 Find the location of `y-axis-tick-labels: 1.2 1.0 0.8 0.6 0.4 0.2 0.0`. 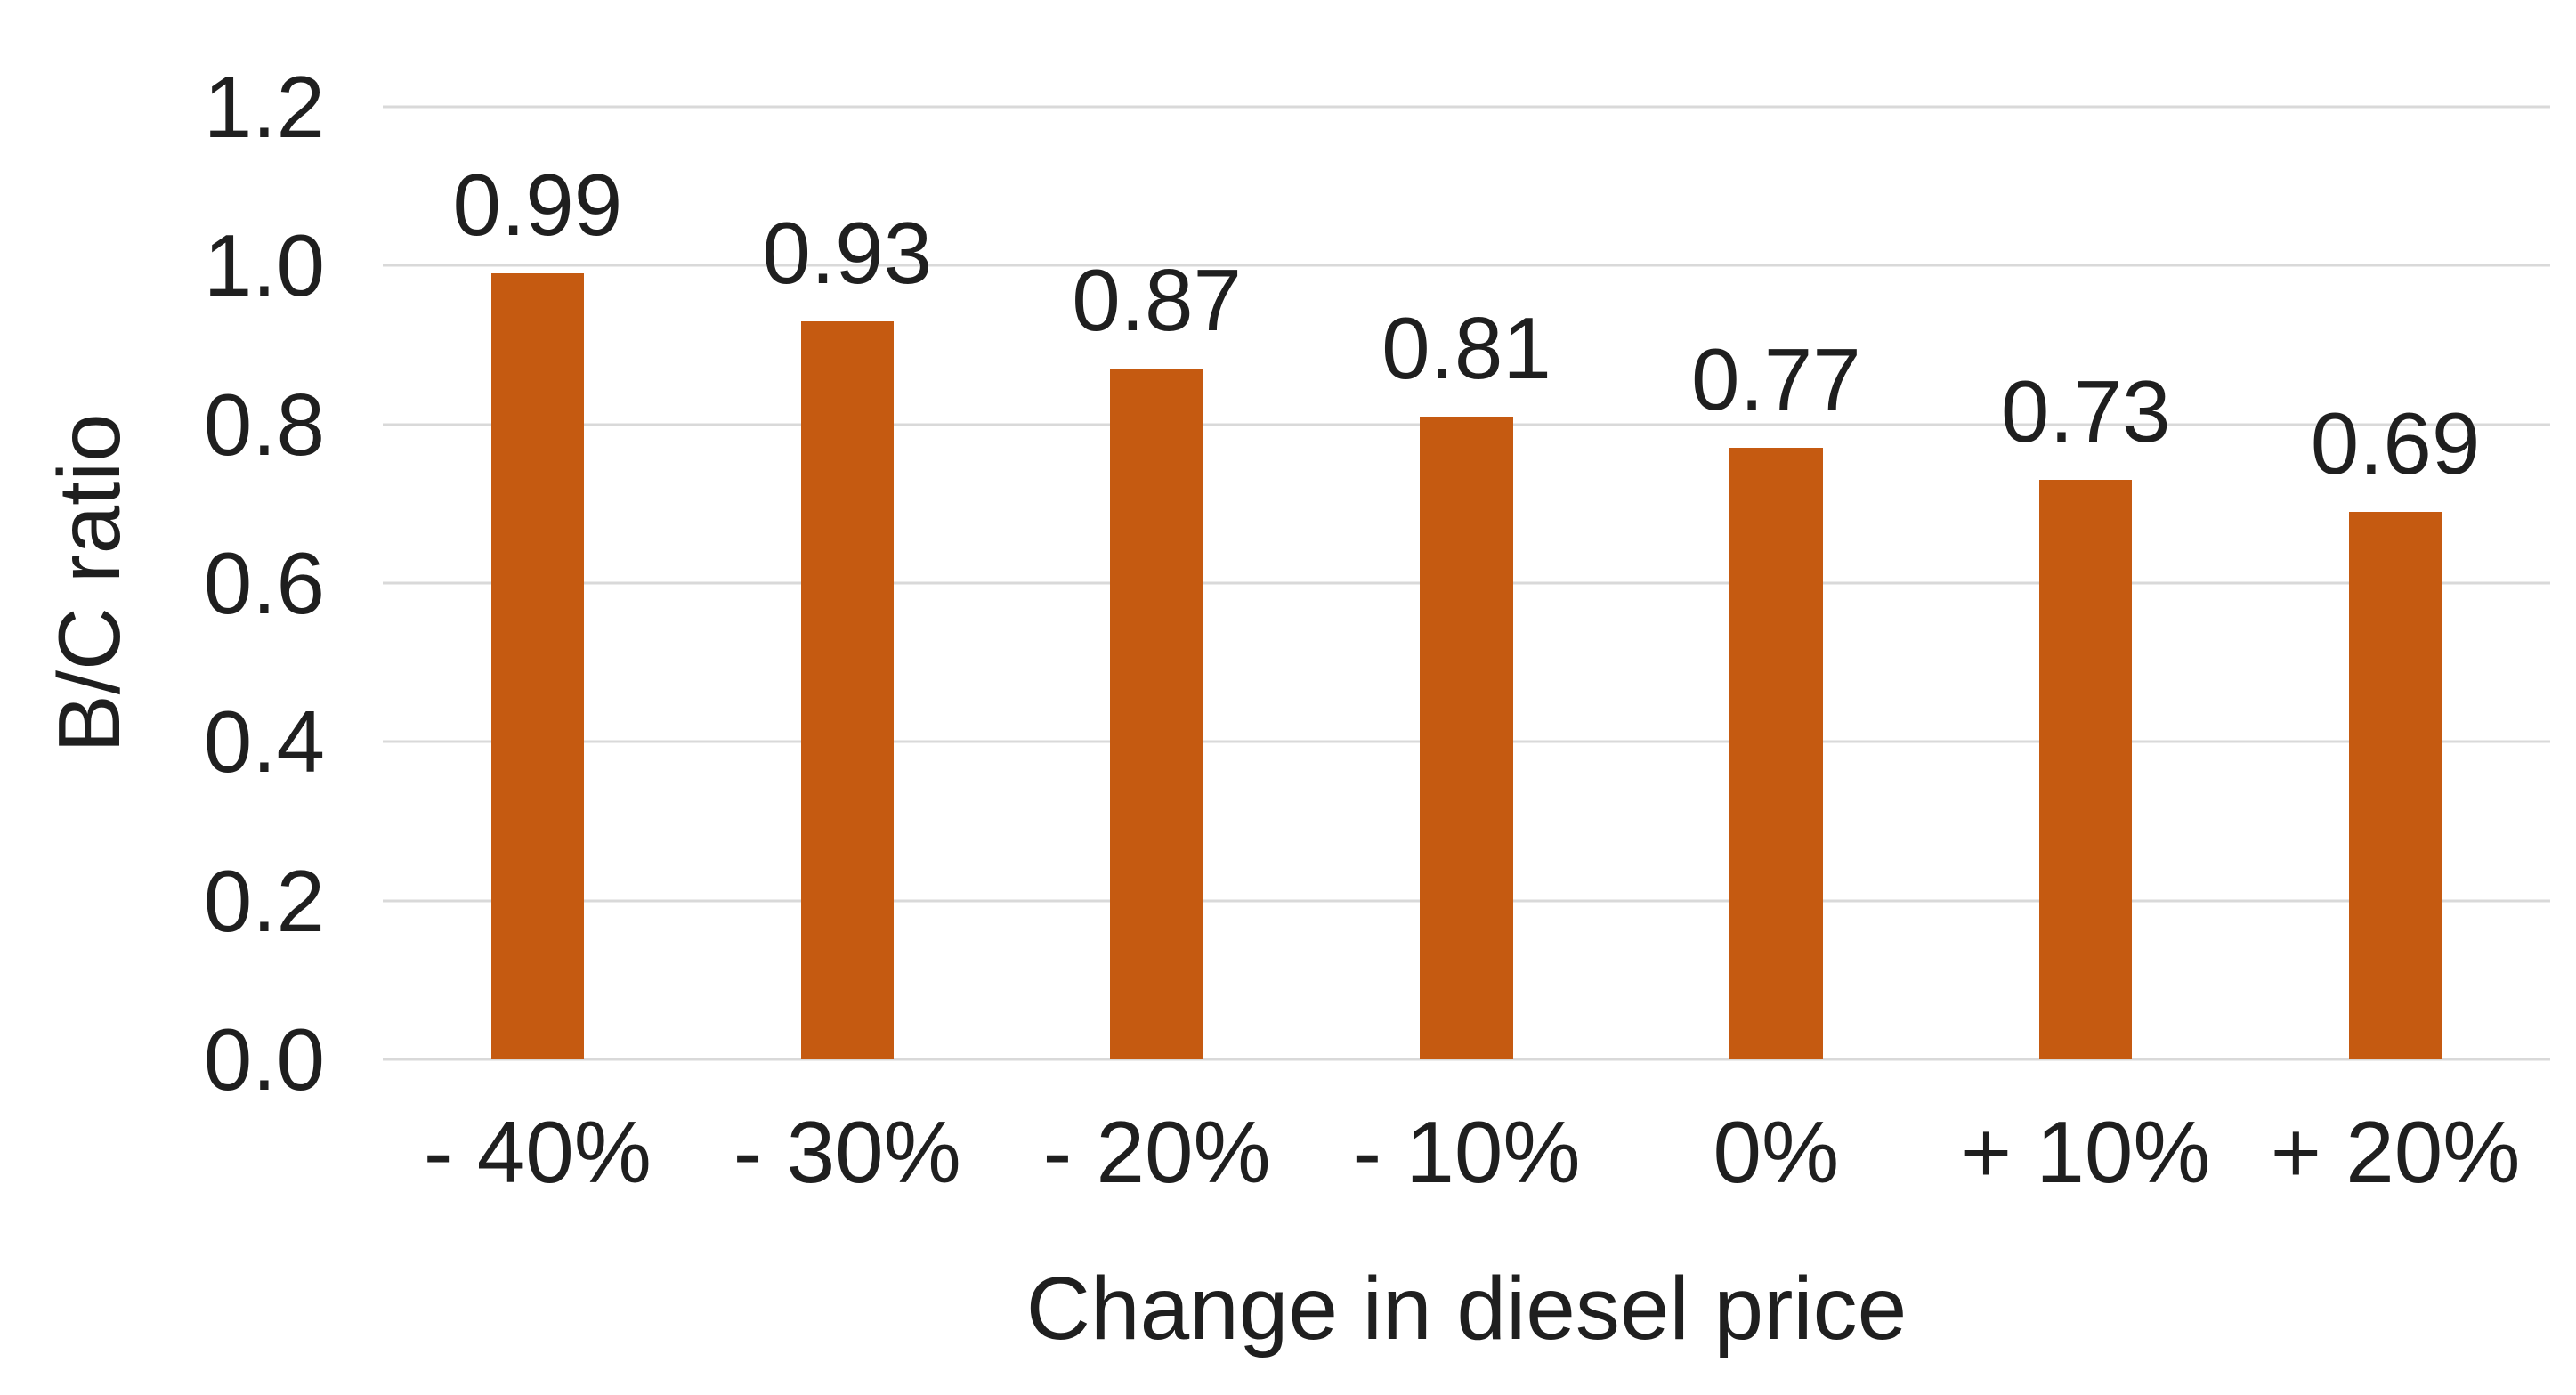

y-axis-tick-labels: 1.2 1.0 0.8 0.6 0.4 0.2 0.0 is located at coordinates (163, 583).